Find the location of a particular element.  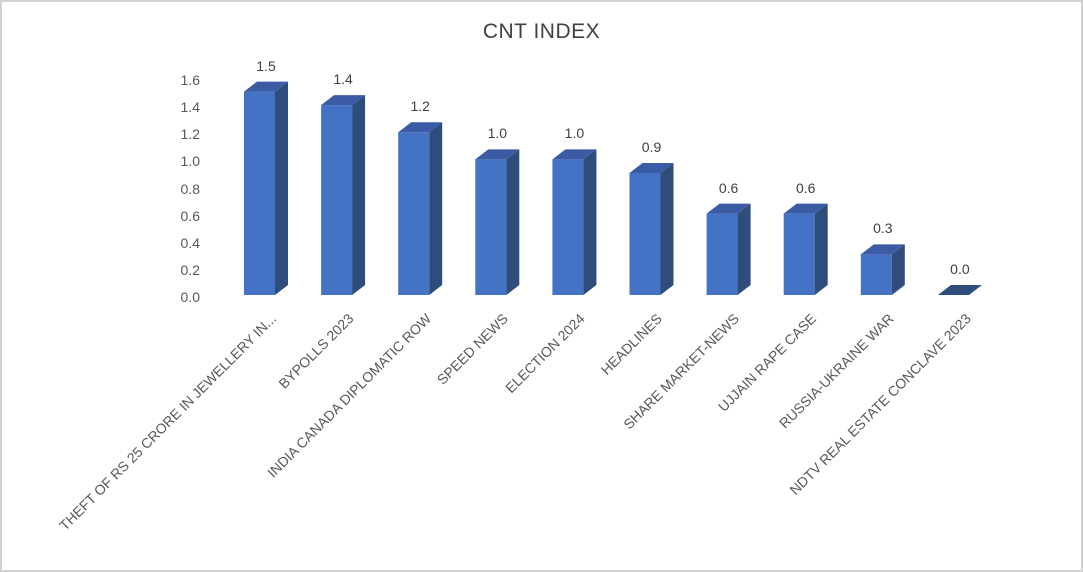

bar-value-label: 0.9 is located at coordinates (651, 146).